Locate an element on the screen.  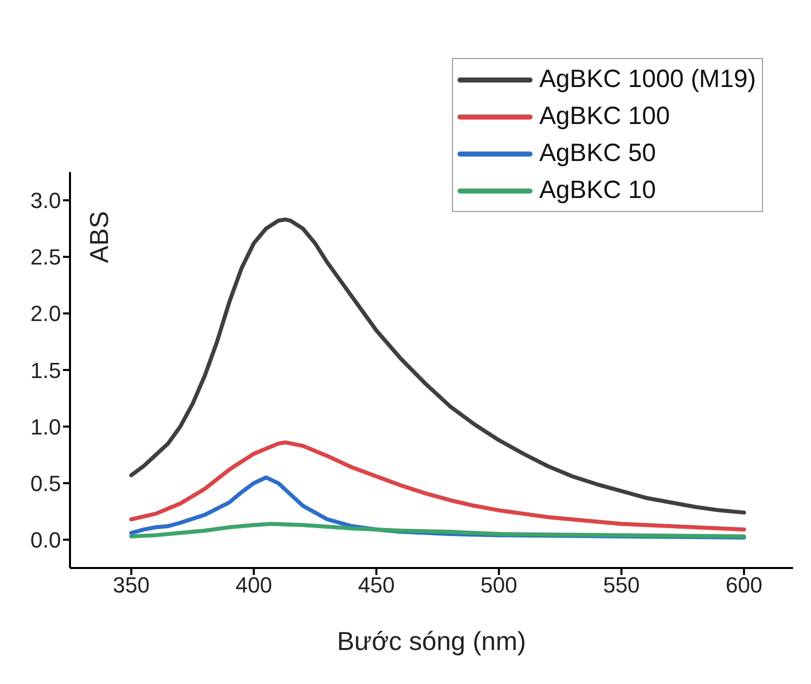
y-tick-label: 1.5 is located at coordinates (45, 370).